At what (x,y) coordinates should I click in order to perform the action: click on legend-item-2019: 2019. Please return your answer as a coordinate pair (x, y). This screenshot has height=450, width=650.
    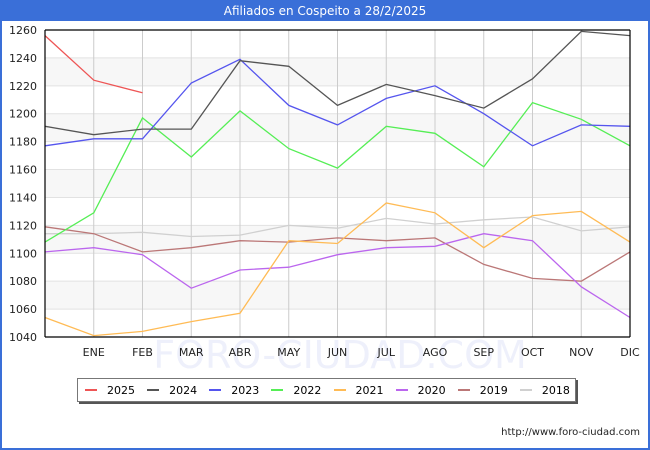
    Looking at the image, I should click on (484, 390).